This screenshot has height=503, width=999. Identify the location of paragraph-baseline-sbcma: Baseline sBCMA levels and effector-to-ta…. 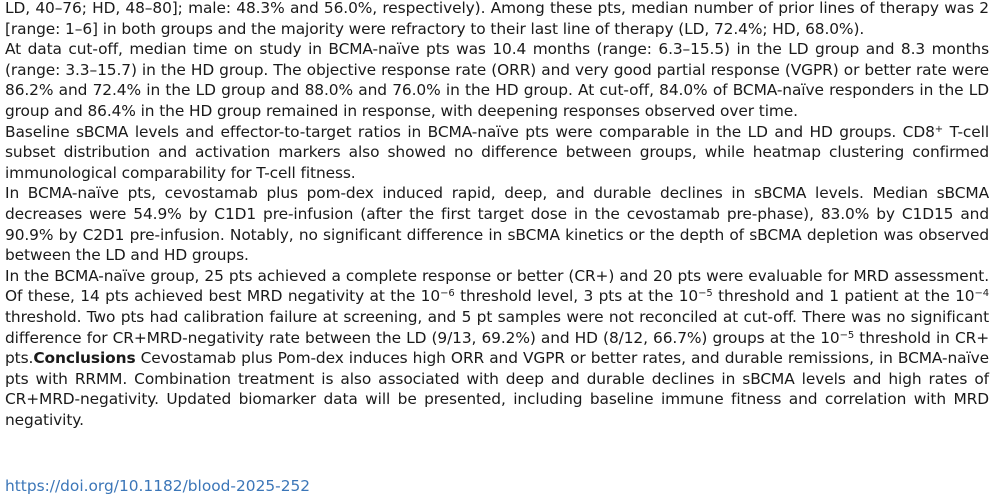
(497, 152).